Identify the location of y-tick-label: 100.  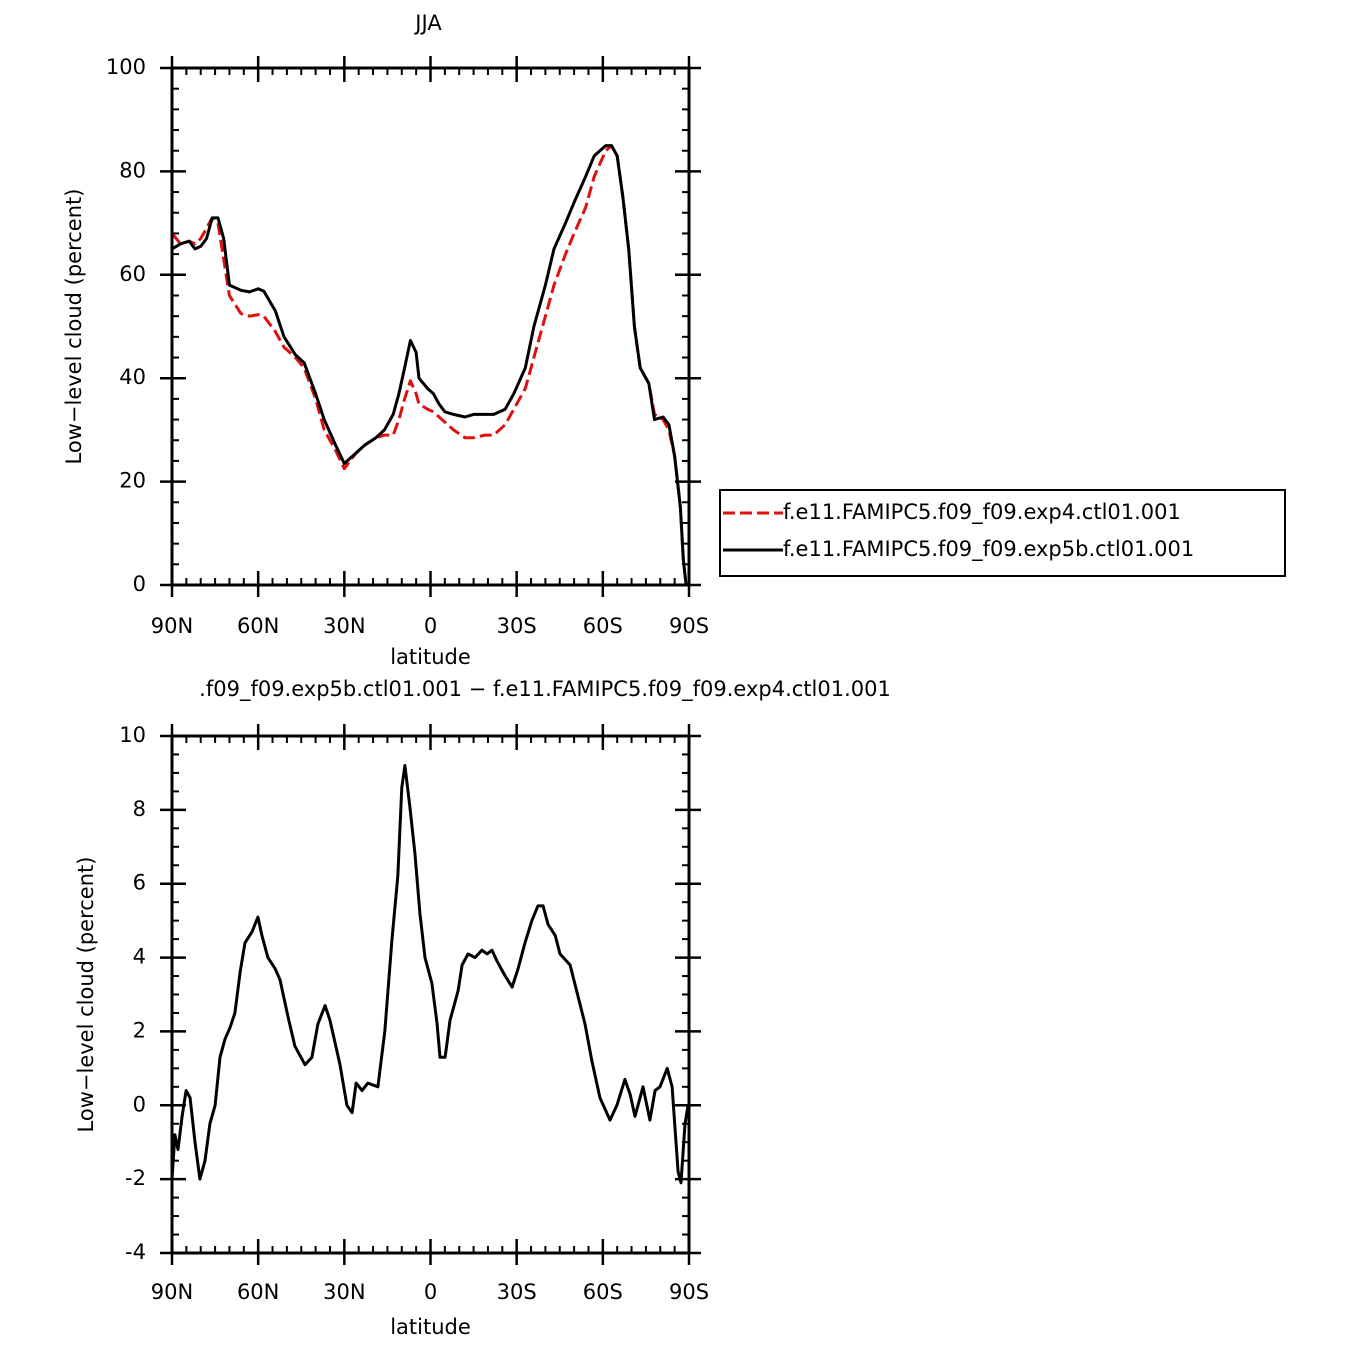
(126, 67).